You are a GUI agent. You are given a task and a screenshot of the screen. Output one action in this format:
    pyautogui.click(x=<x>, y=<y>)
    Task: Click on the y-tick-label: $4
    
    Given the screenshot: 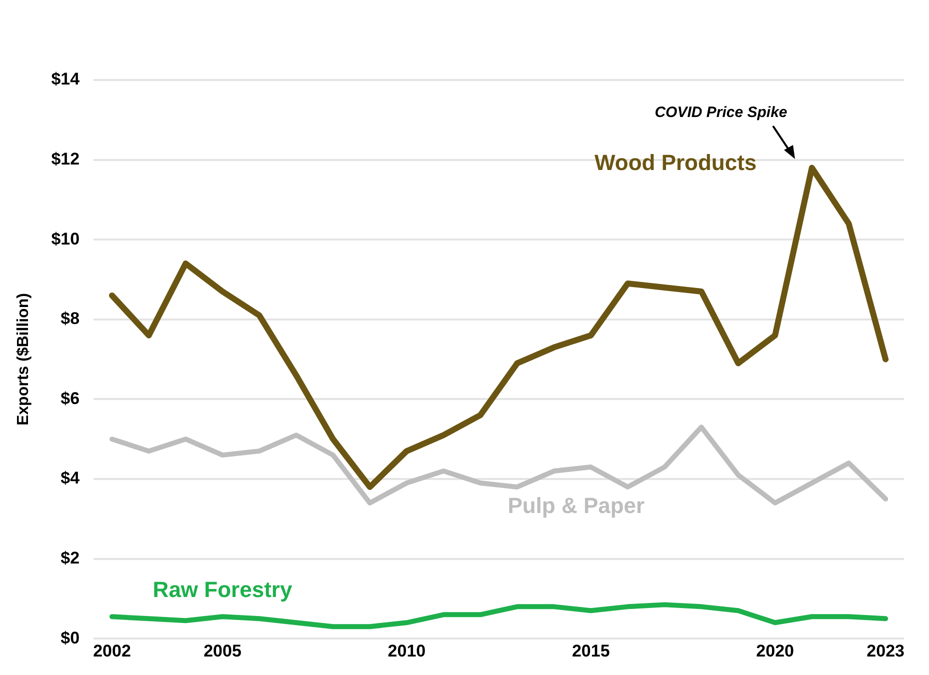 What is the action you would take?
    pyautogui.click(x=70, y=478)
    